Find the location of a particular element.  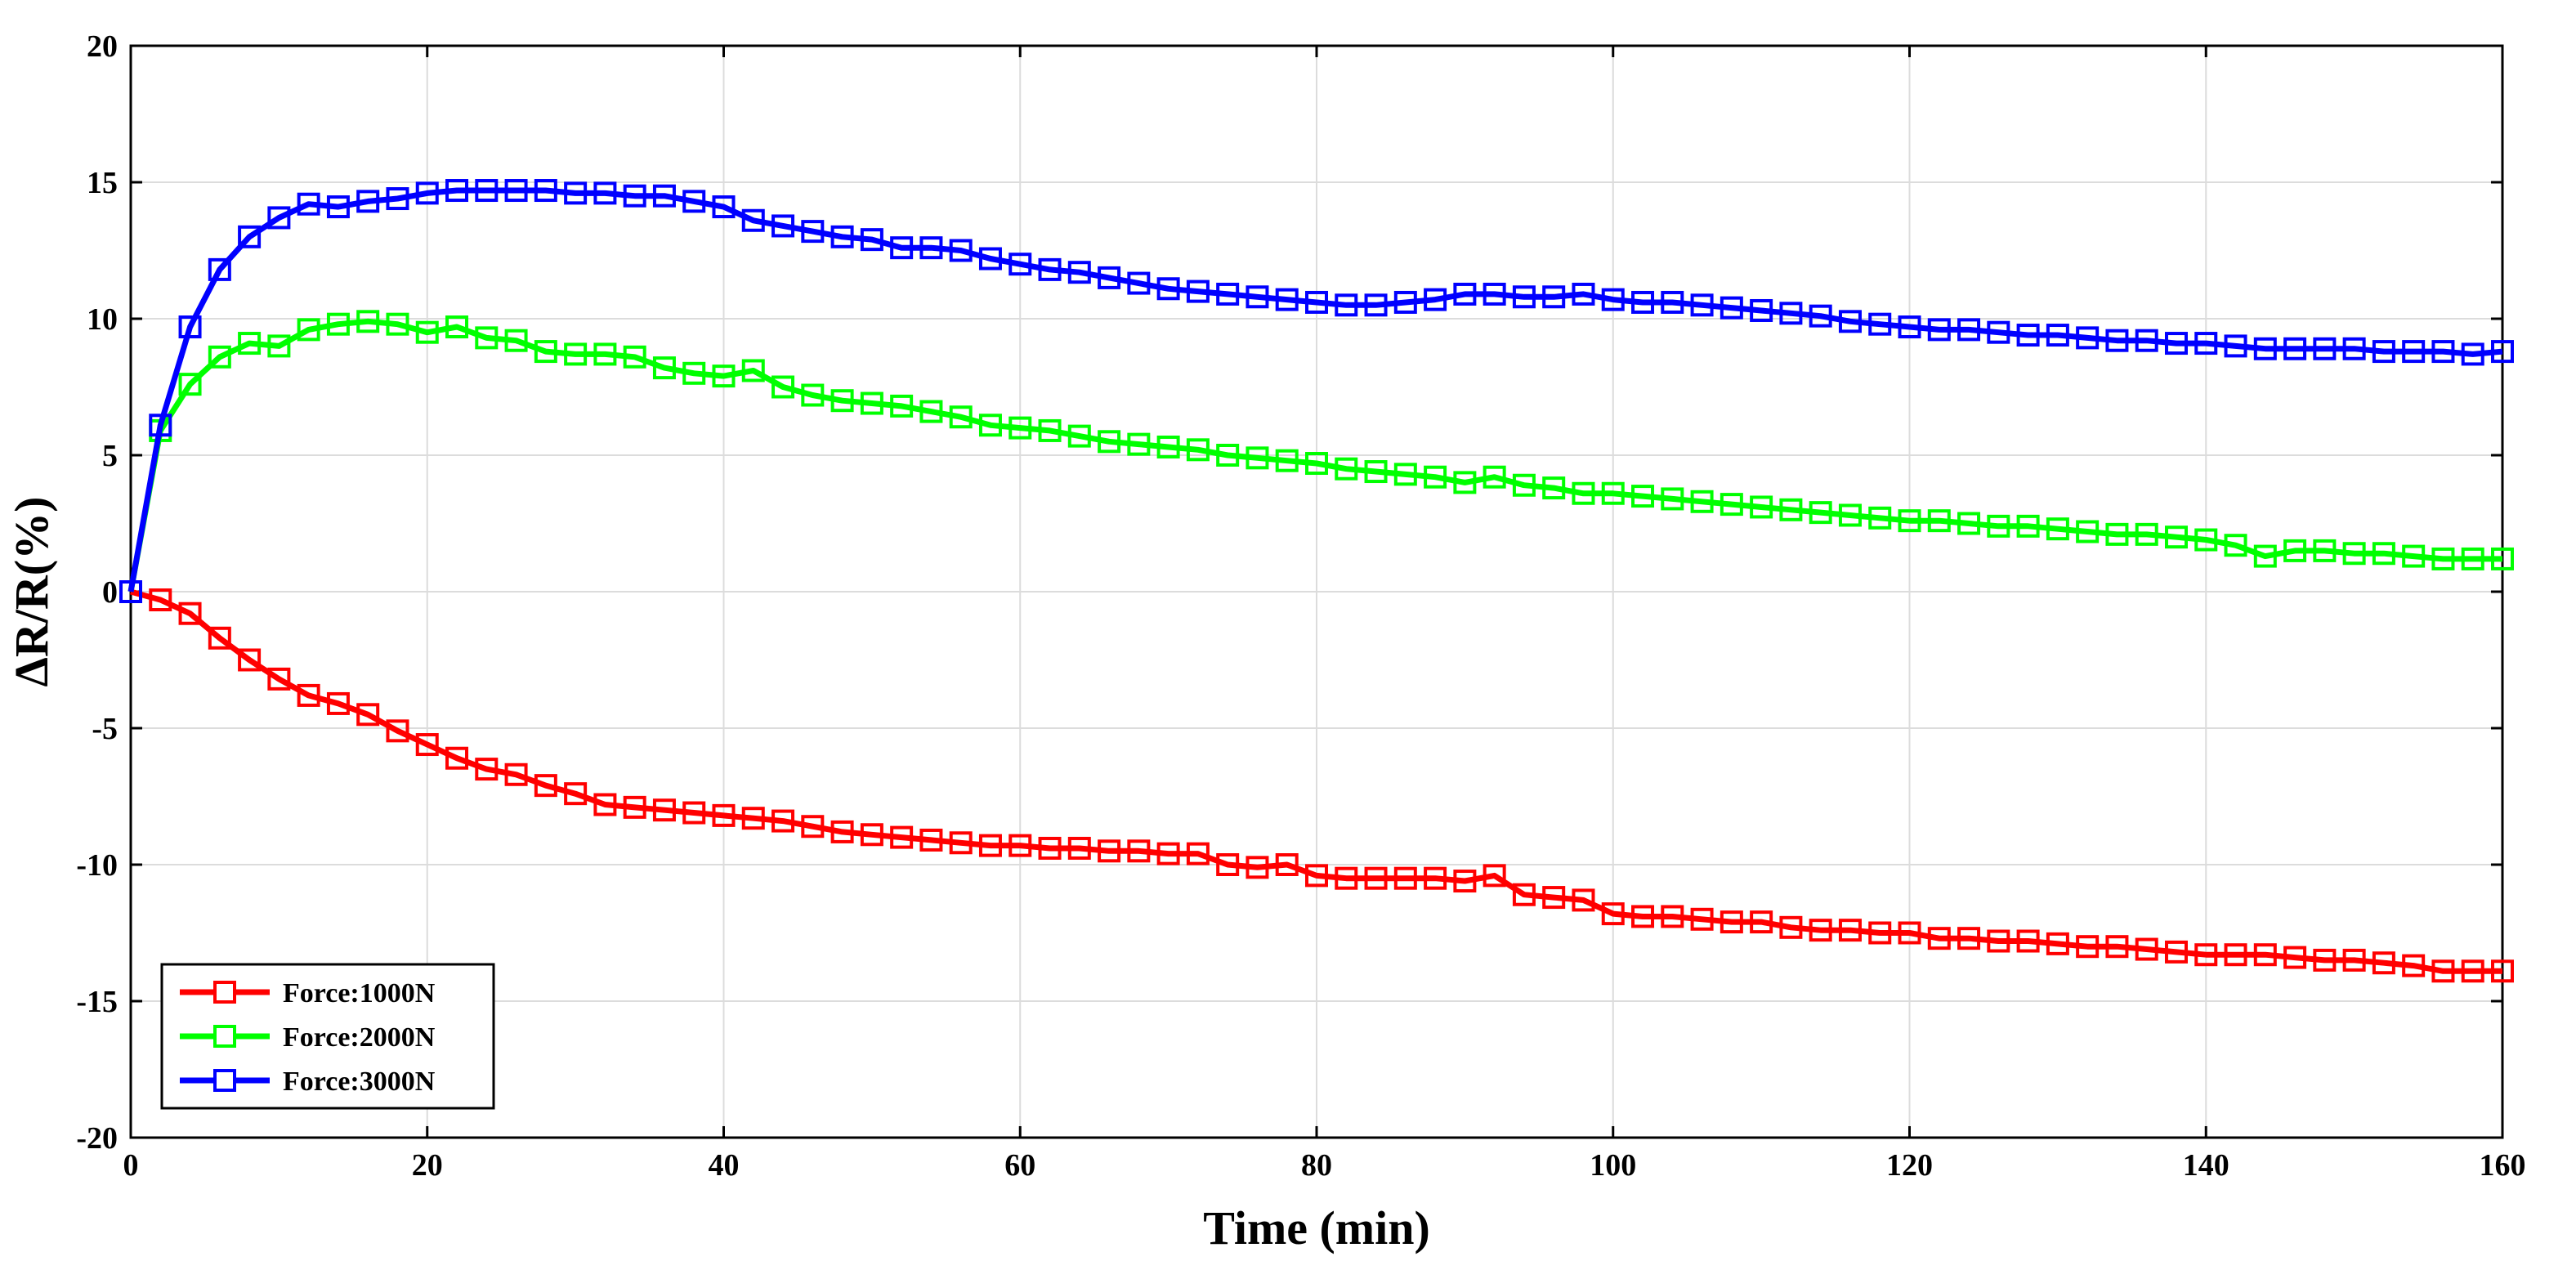

y-tick-label: -10 is located at coordinates (97, 865).